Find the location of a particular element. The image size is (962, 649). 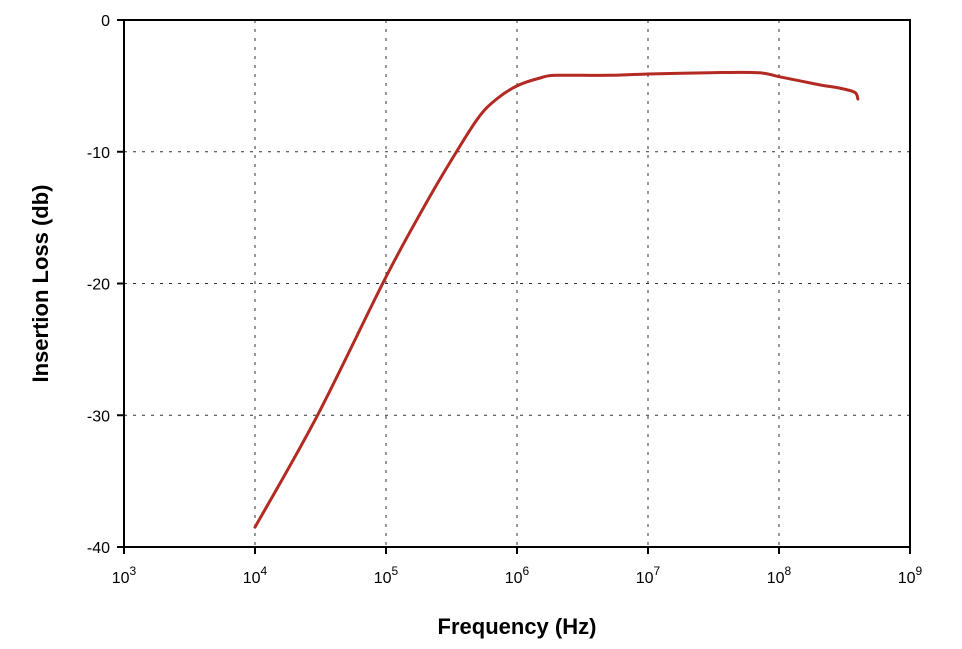

y-axis-title: Insertion Loss (db) is located at coordinates (40, 284).